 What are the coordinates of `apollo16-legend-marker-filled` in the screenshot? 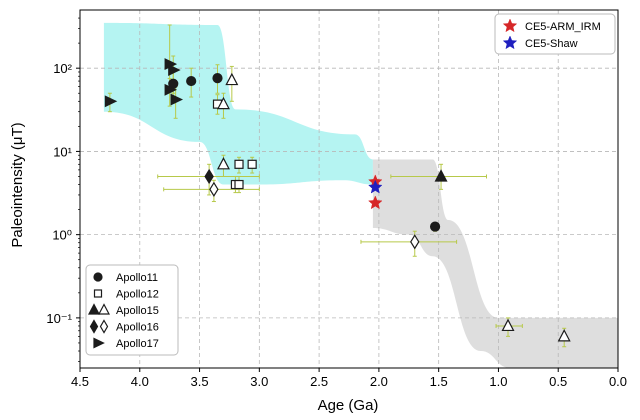 It's located at (94, 326).